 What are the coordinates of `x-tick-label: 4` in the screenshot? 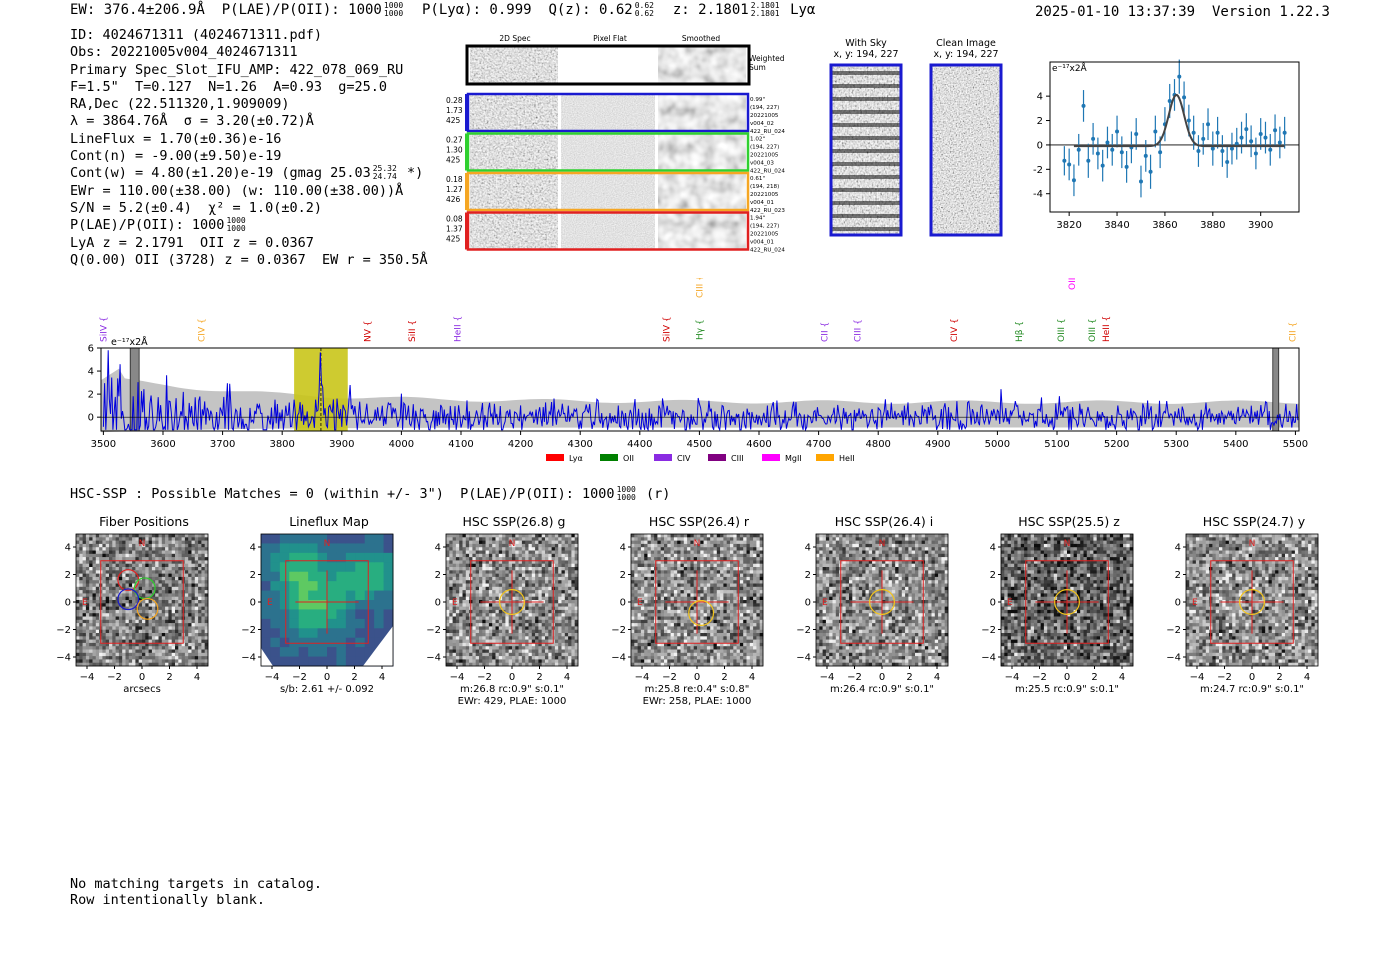 It's located at (197, 677).